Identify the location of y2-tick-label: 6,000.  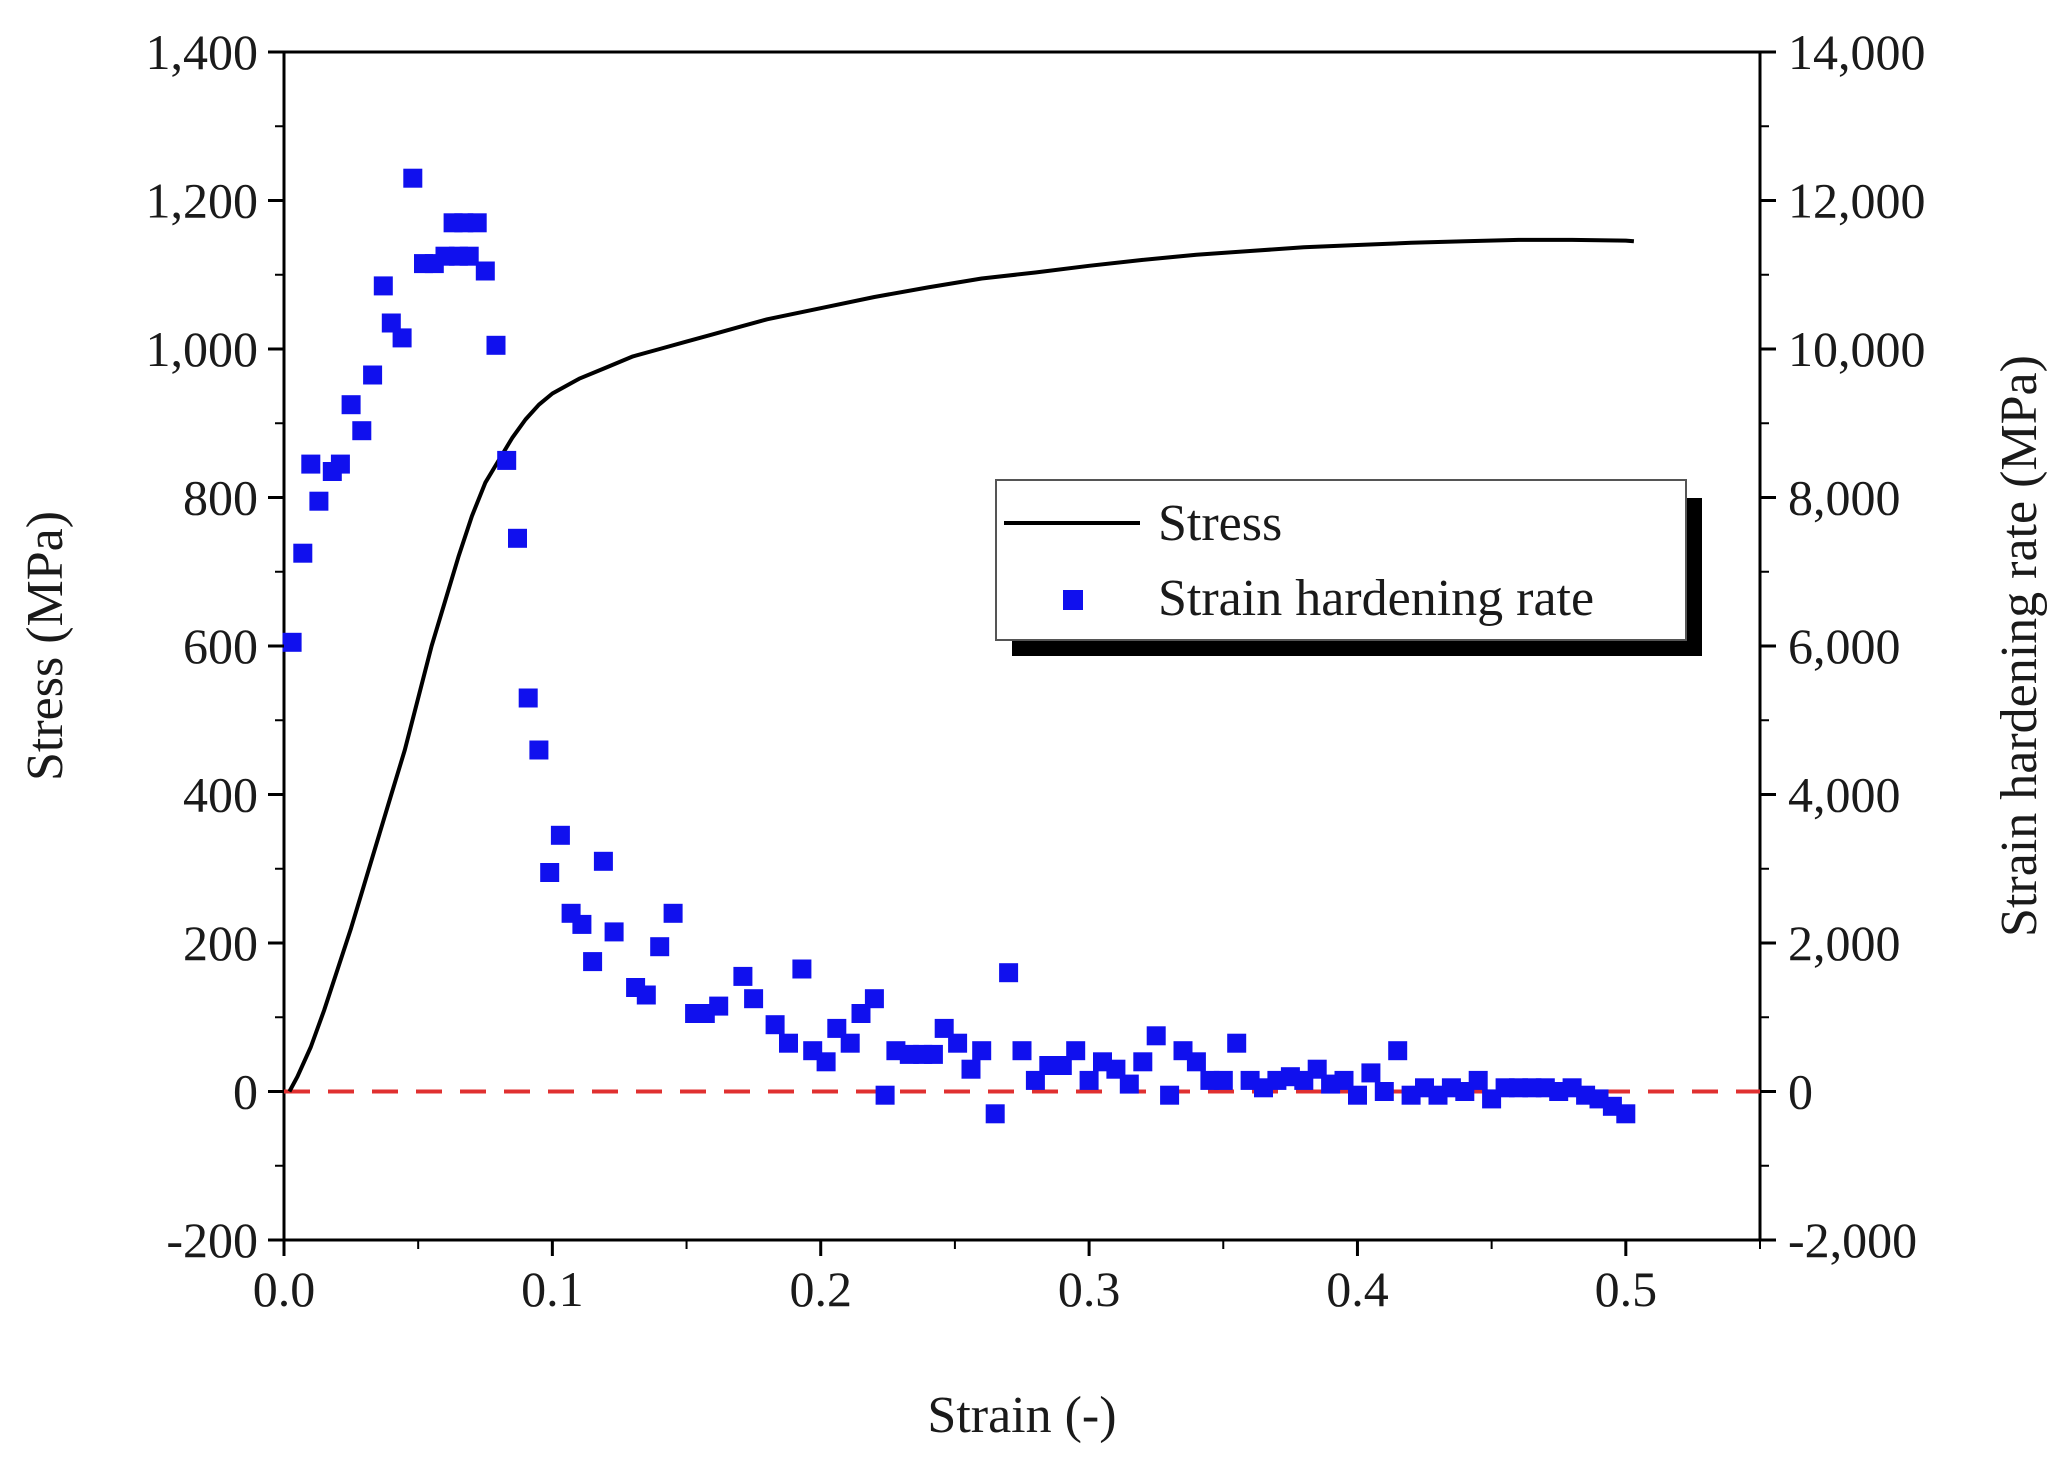
(1844, 646).